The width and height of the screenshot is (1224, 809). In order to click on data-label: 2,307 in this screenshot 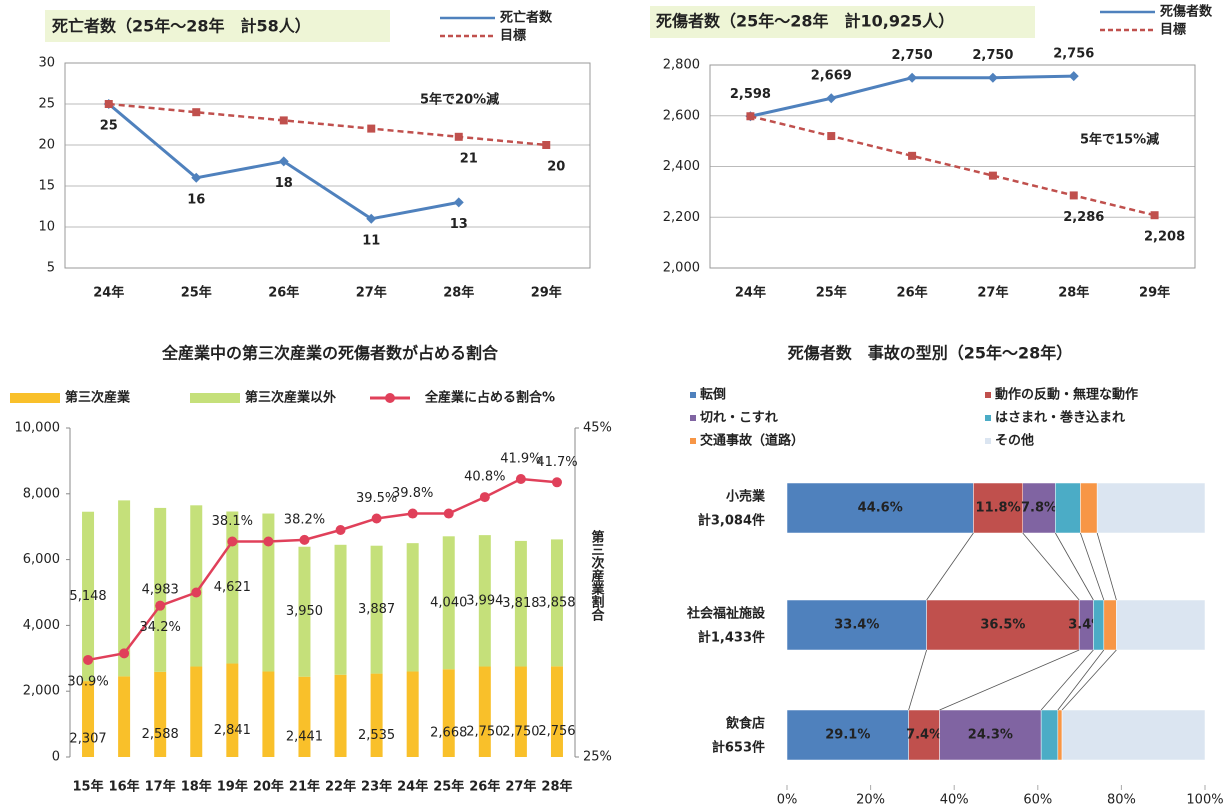, I will do `click(87, 739)`.